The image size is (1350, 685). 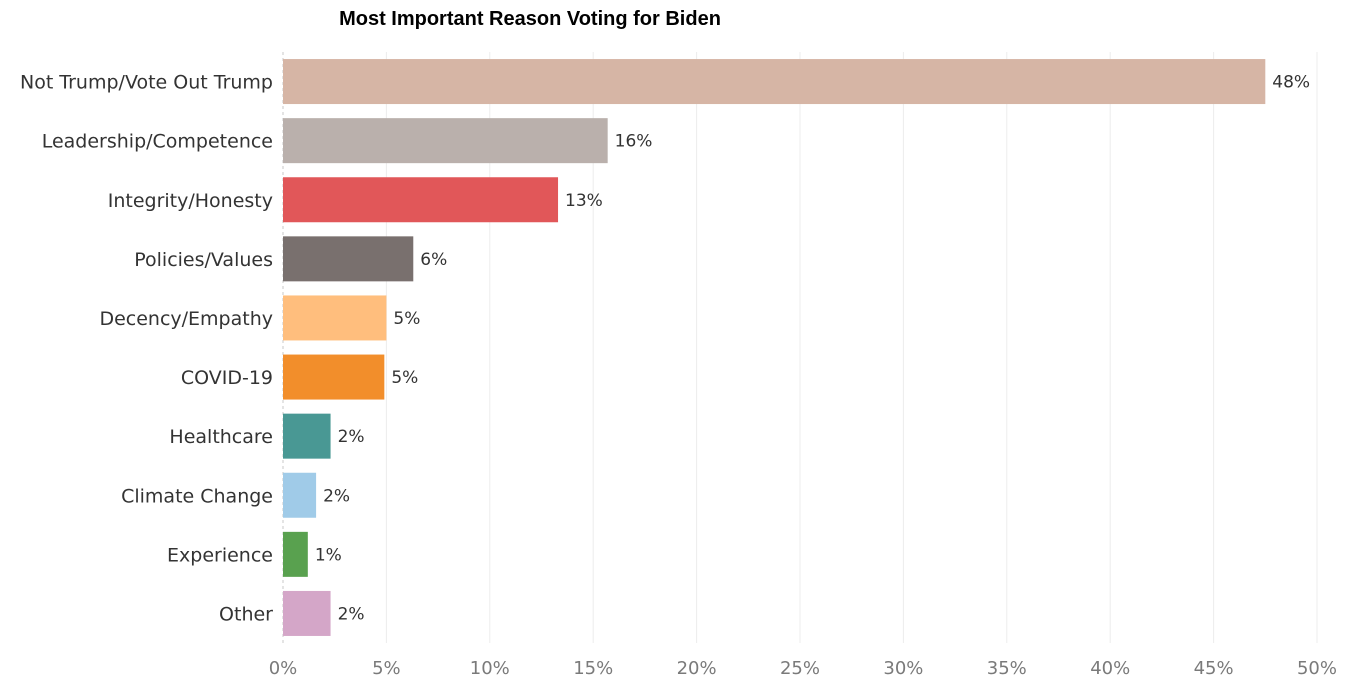 What do you see at coordinates (283, 668) in the screenshot?
I see `x-tick-label: 0%` at bounding box center [283, 668].